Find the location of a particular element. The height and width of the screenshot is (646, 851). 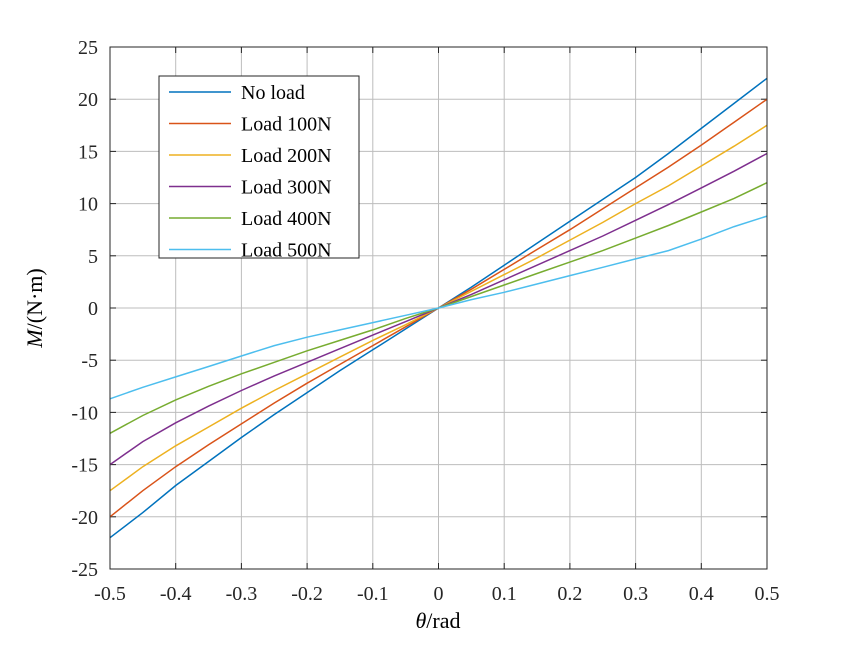

y-tick-label: 15 is located at coordinates (88, 152).